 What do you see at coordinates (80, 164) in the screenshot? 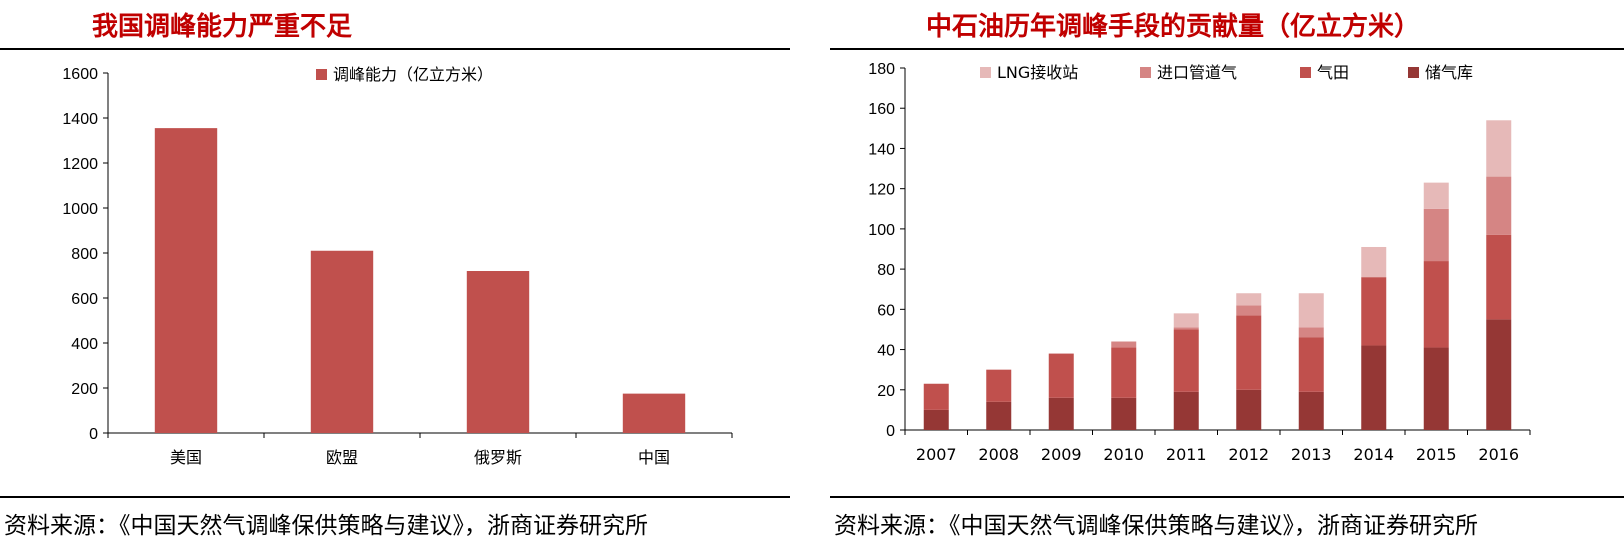
I see `y-tick-label: 1200` at bounding box center [80, 164].